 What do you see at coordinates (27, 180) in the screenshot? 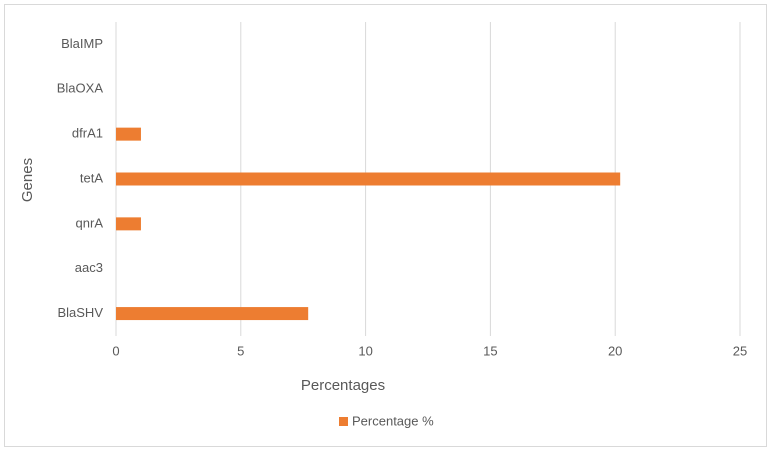
I see `y-axis-title: Genes` at bounding box center [27, 180].